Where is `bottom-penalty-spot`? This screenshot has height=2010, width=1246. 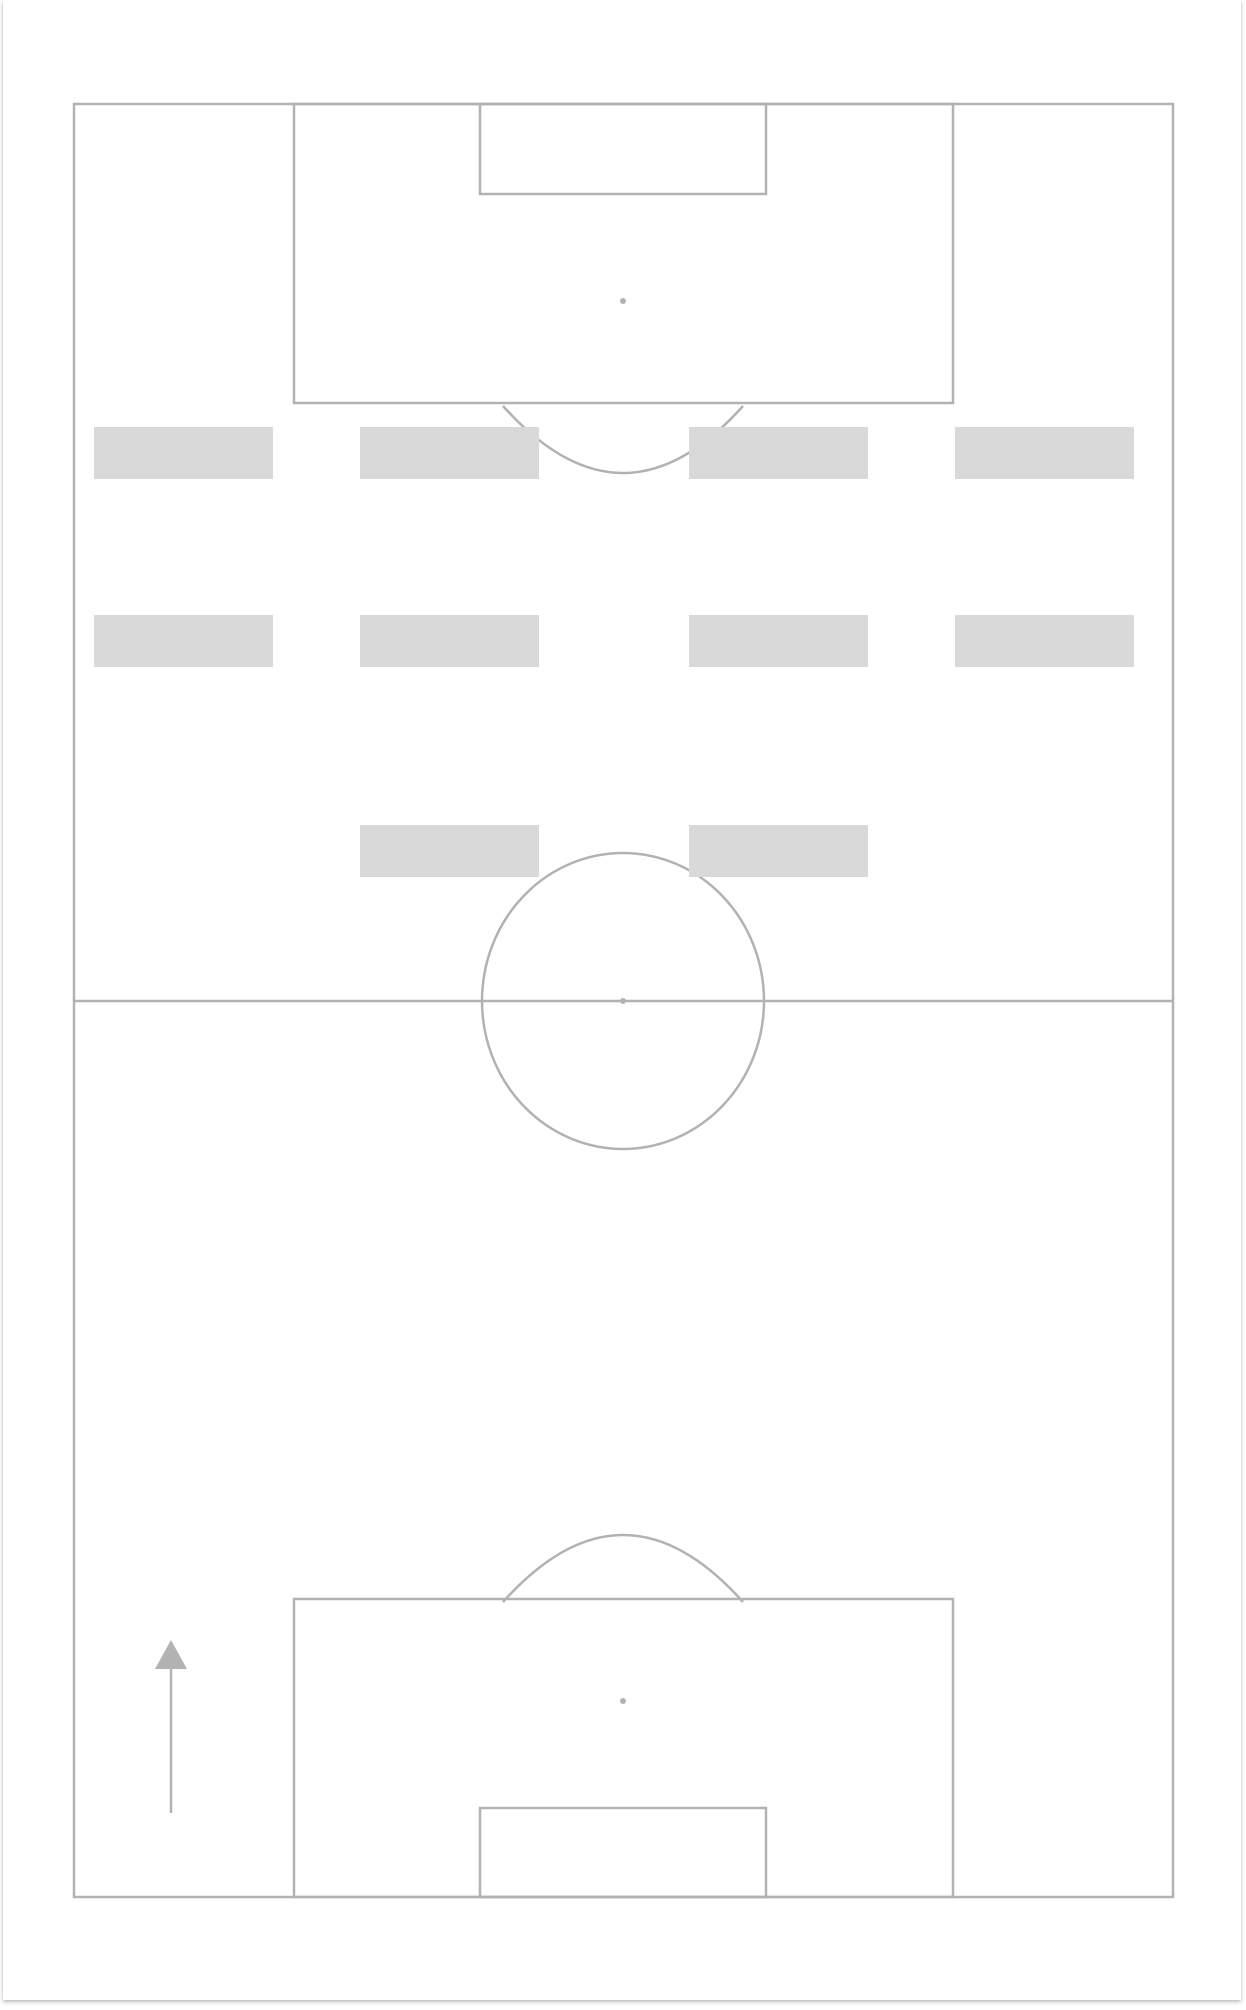 bottom-penalty-spot is located at coordinates (623, 1701).